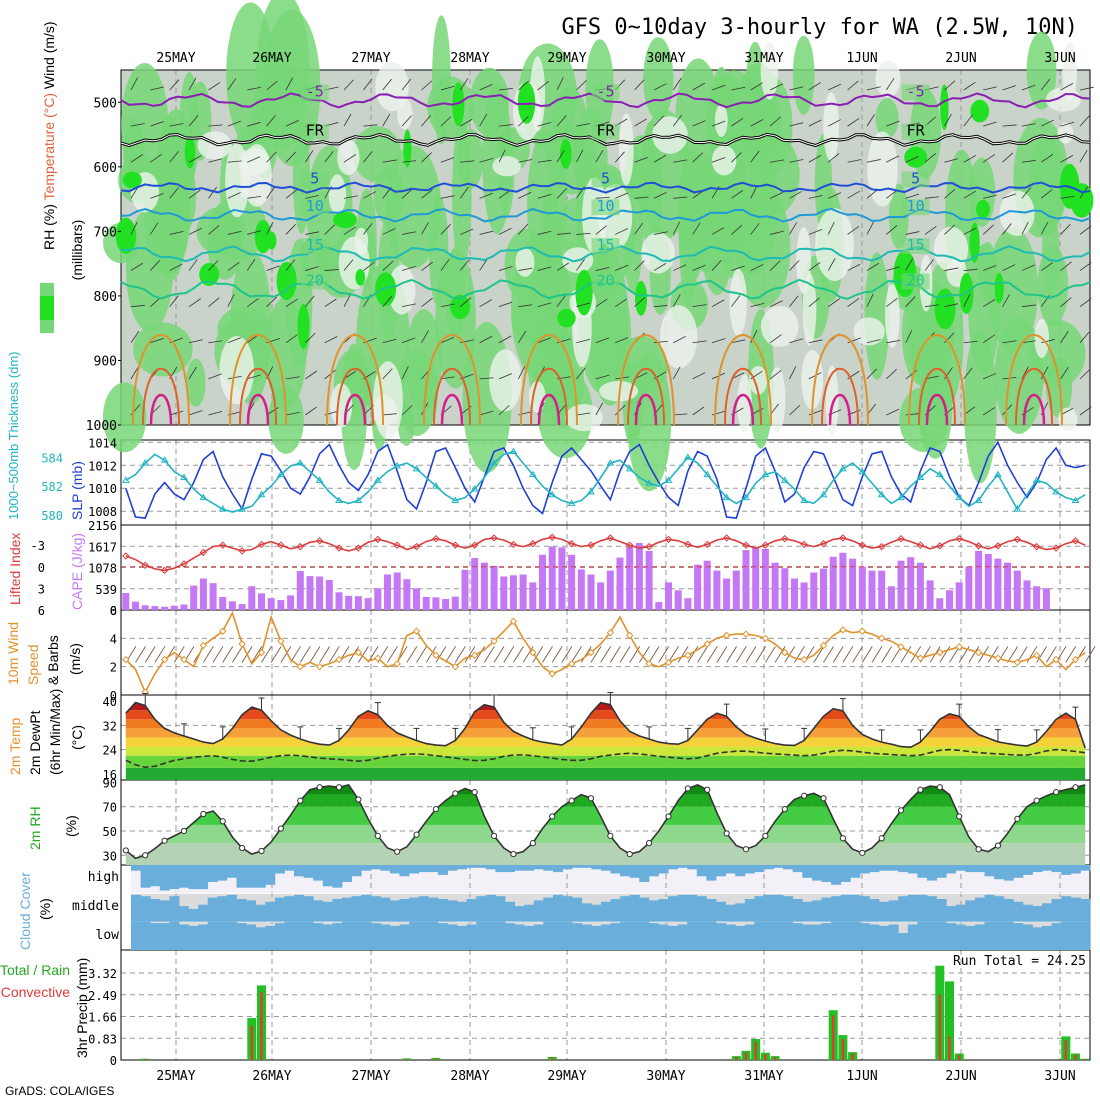 The height and width of the screenshot is (1100, 1100). What do you see at coordinates (605, 207) in the screenshot?
I see `contour-label-bg` at bounding box center [605, 207].